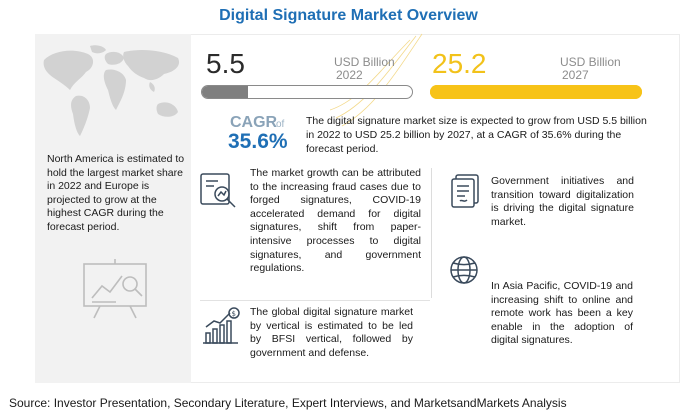  I want to click on market-size-2027-unit: USD Billion, so click(590, 62).